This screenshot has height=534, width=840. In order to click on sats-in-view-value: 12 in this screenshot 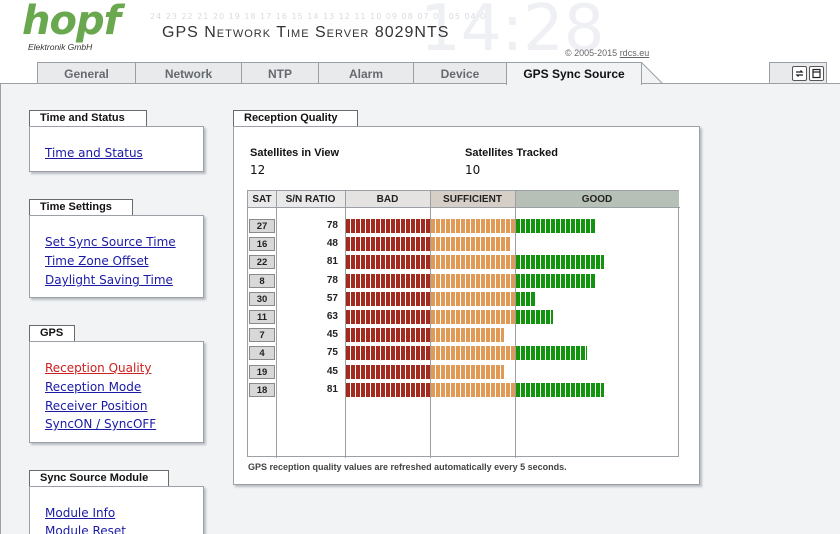, I will do `click(258, 170)`.